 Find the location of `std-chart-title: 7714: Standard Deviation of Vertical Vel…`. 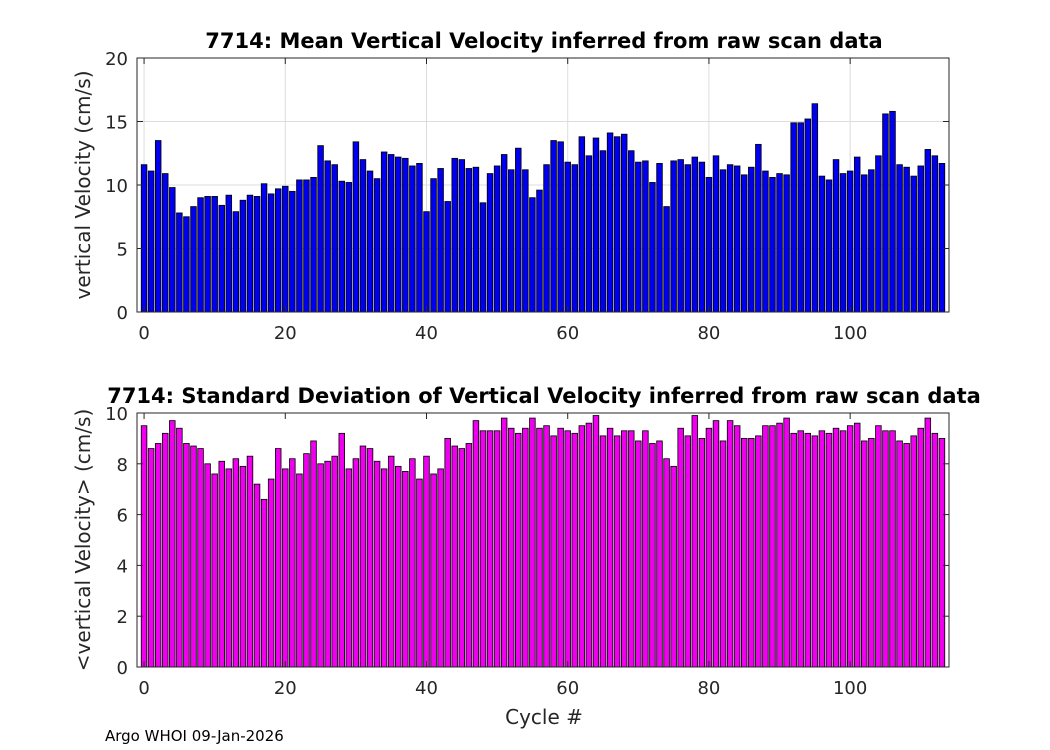

std-chart-title: 7714: Standard Deviation of Vertical Vel… is located at coordinates (544, 396).